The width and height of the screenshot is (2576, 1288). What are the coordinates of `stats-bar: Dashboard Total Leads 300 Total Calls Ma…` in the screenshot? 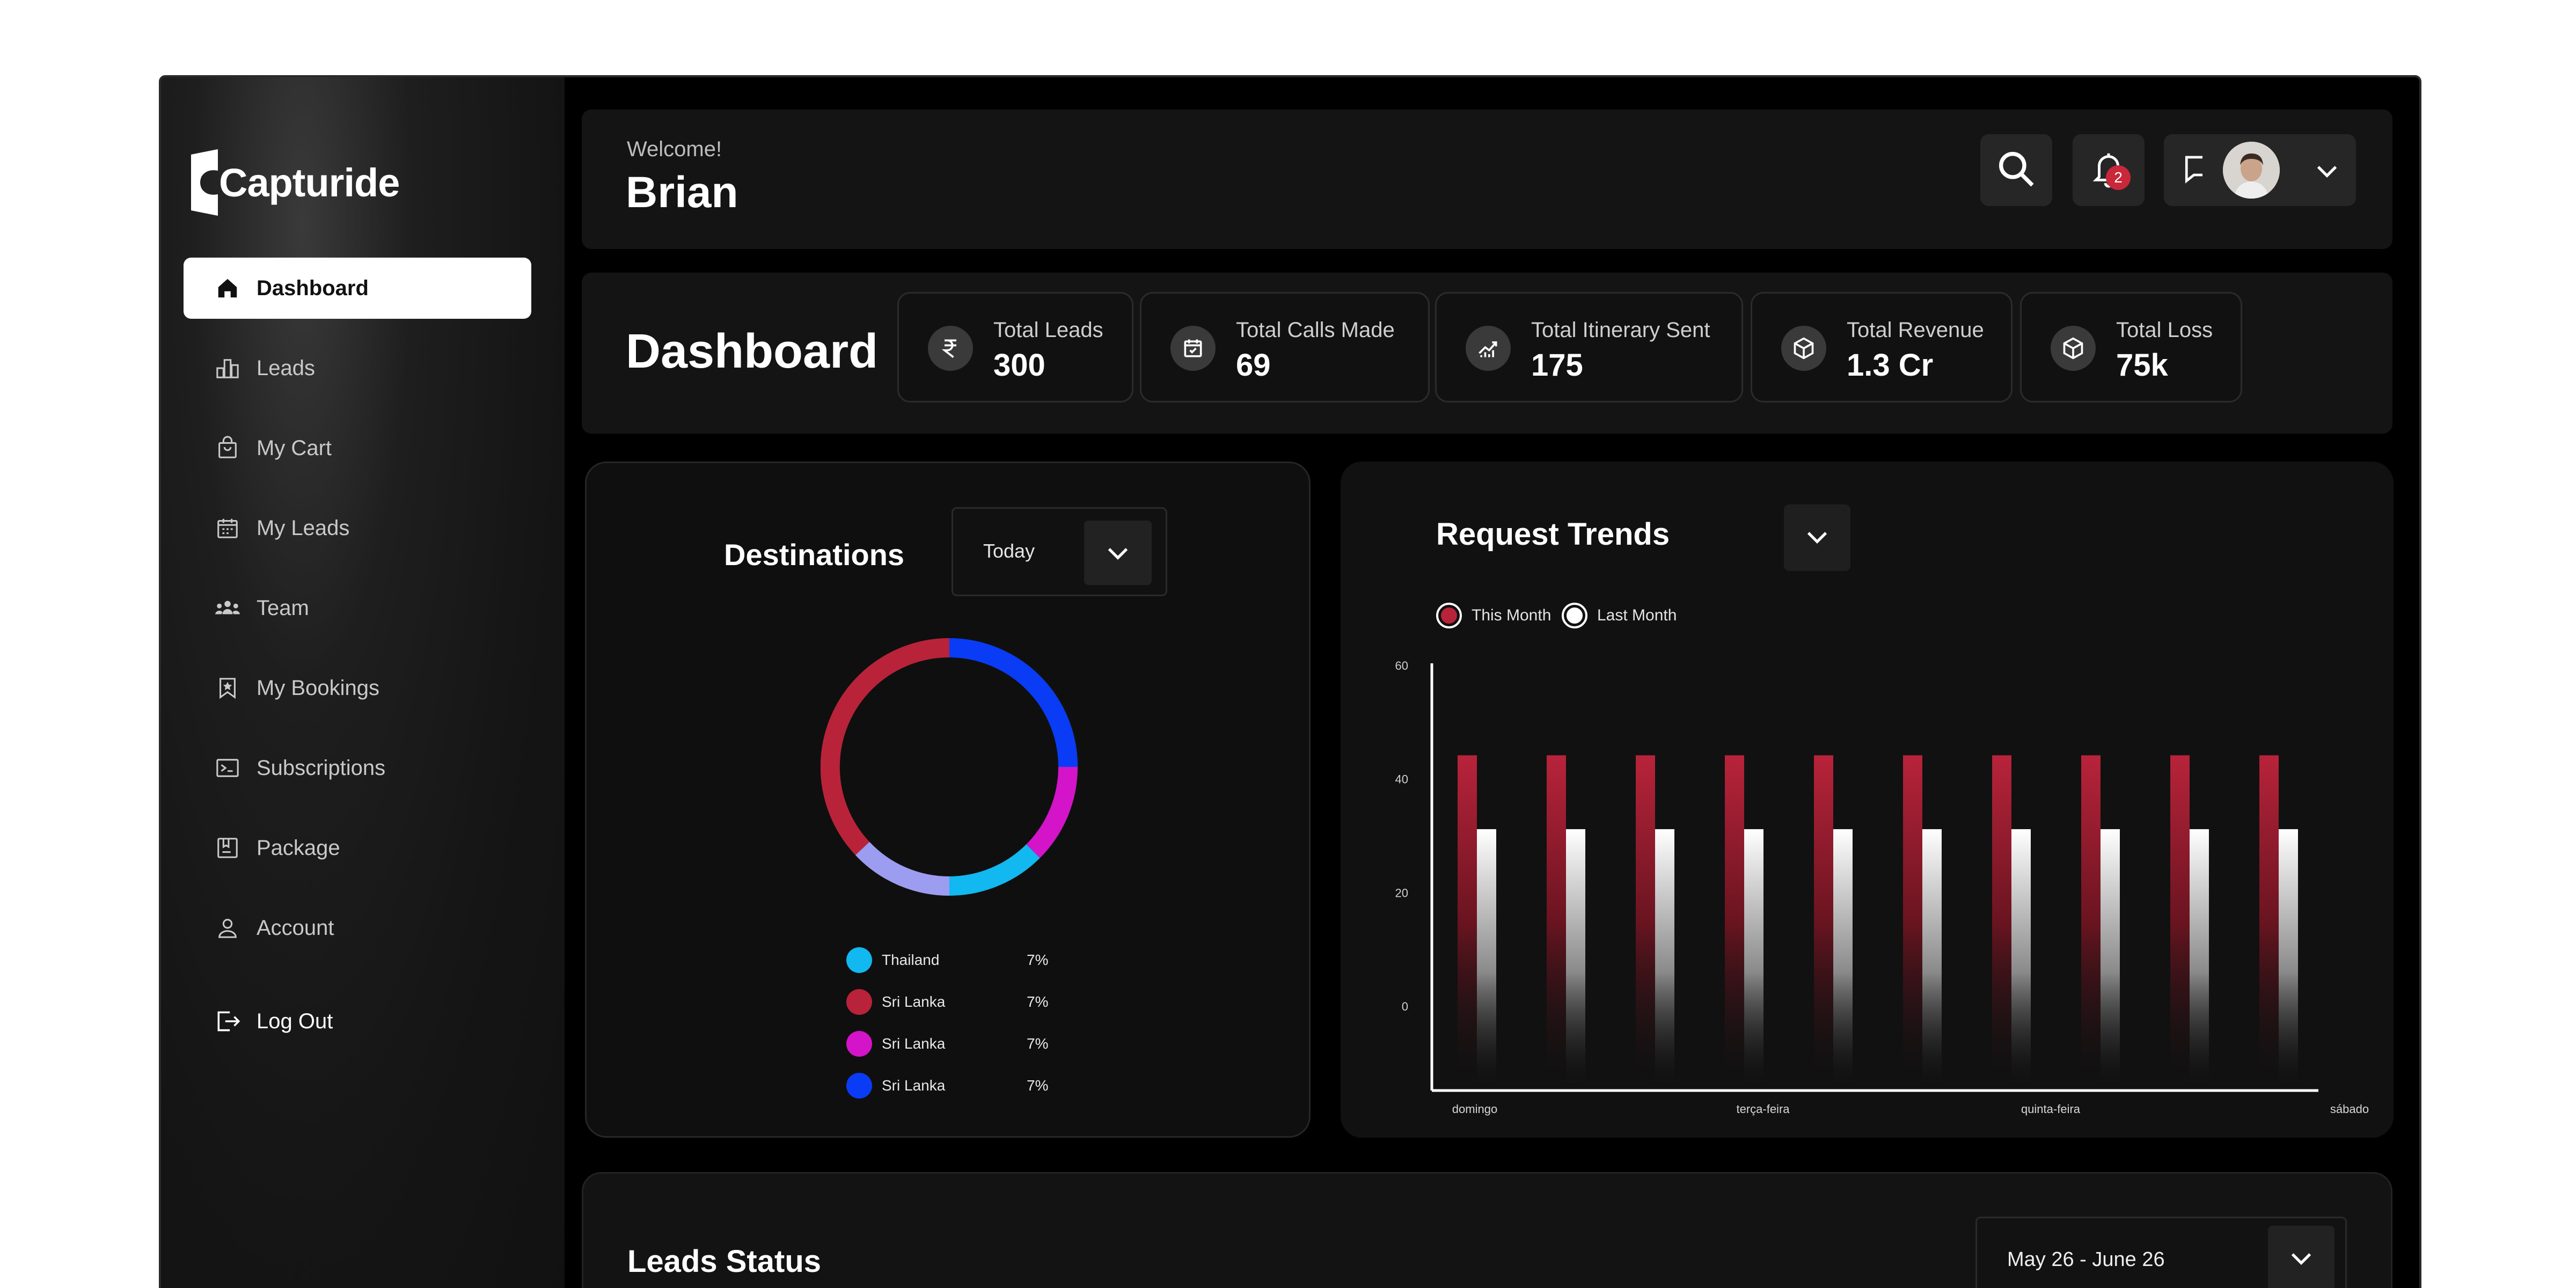 It's located at (1487, 353).